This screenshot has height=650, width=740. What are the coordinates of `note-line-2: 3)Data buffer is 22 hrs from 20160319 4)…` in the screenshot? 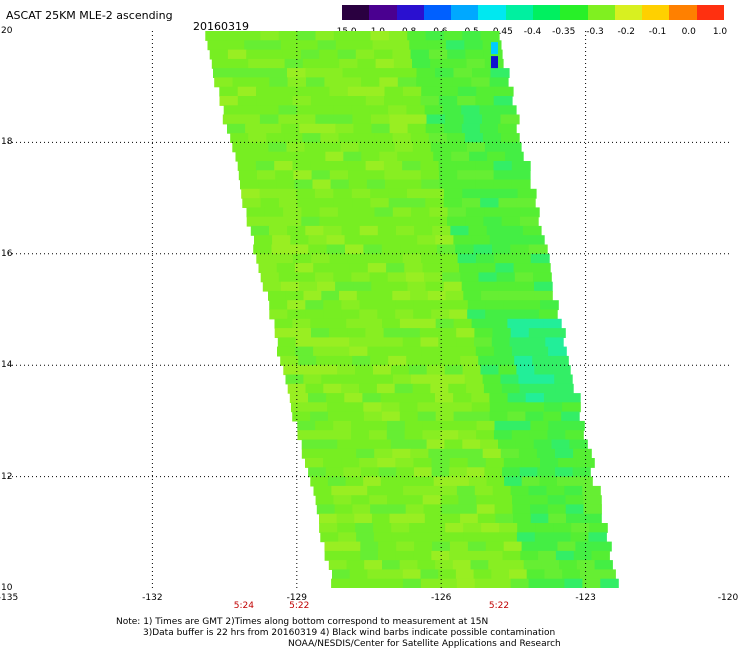 It's located at (349, 633).